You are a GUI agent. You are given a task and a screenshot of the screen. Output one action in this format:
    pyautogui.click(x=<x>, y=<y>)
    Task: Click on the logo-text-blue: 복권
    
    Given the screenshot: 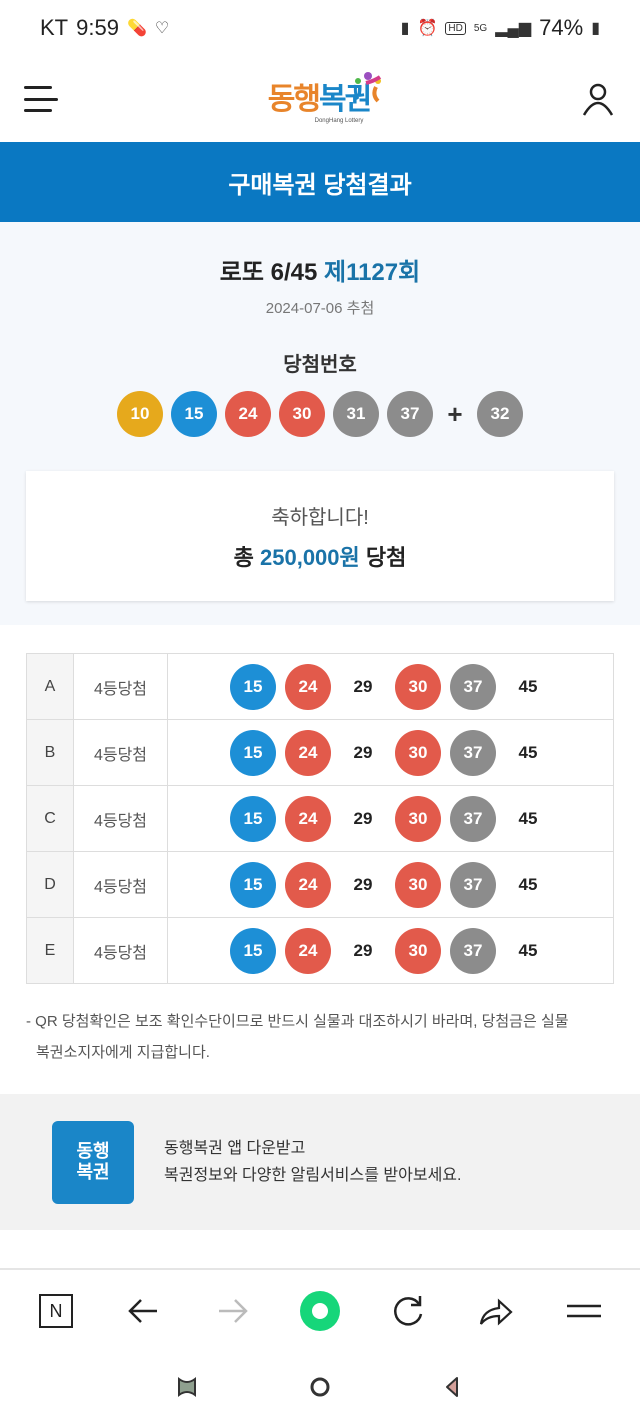 What is the action you would take?
    pyautogui.click(x=345, y=99)
    